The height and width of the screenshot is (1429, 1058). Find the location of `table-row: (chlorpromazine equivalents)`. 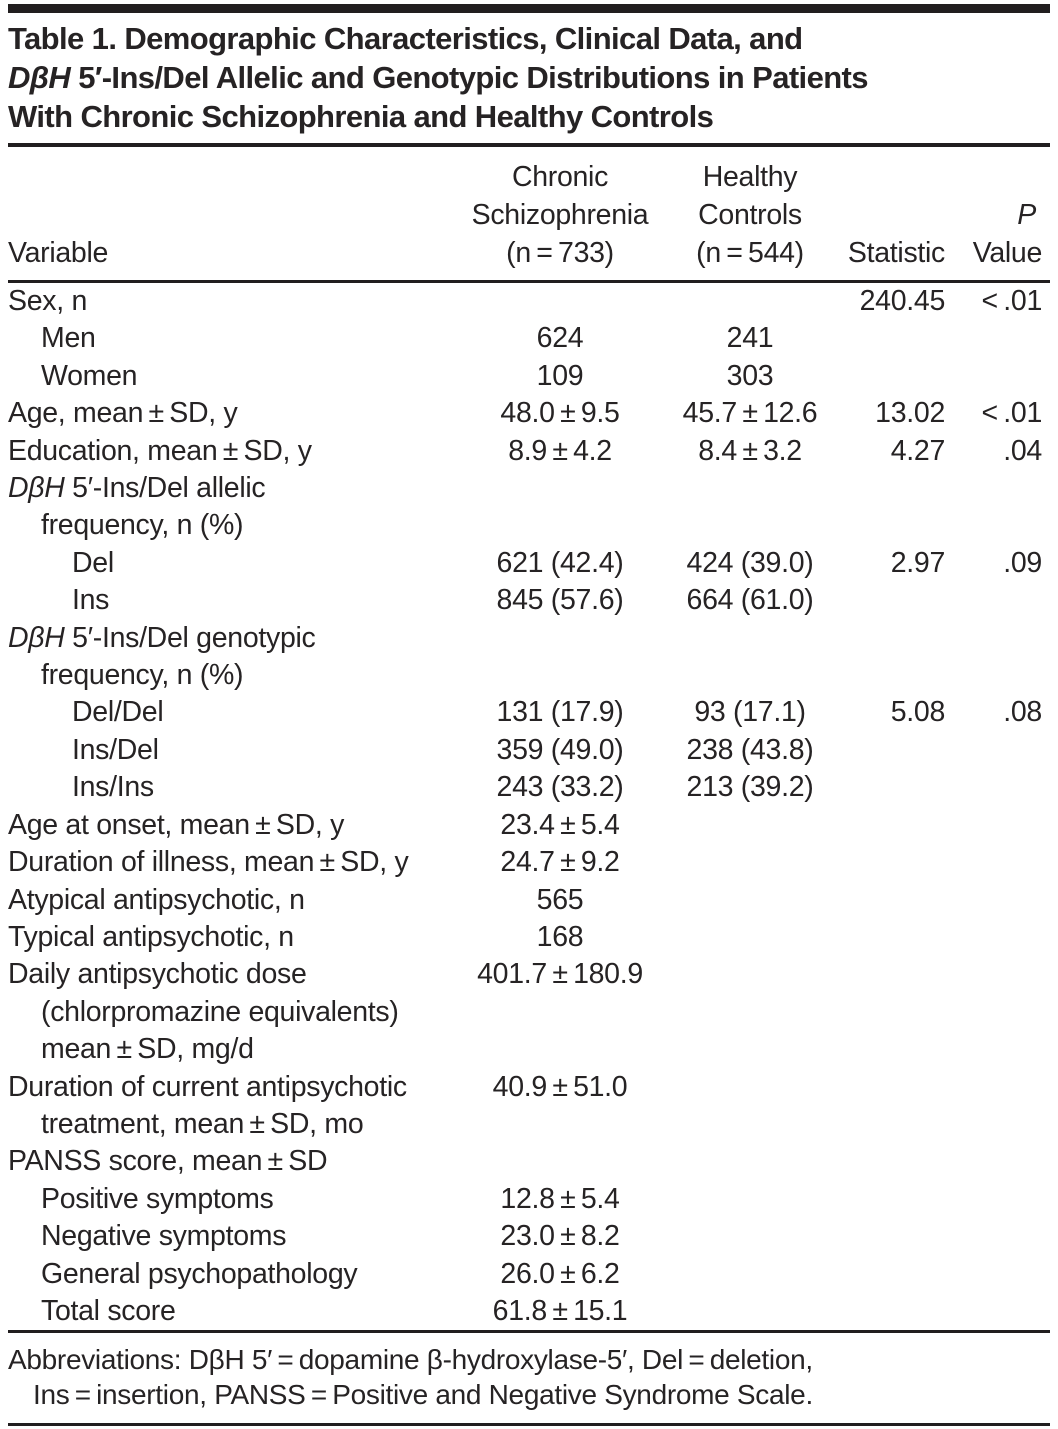

table-row: (chlorpromazine equivalents) is located at coordinates (529, 1012).